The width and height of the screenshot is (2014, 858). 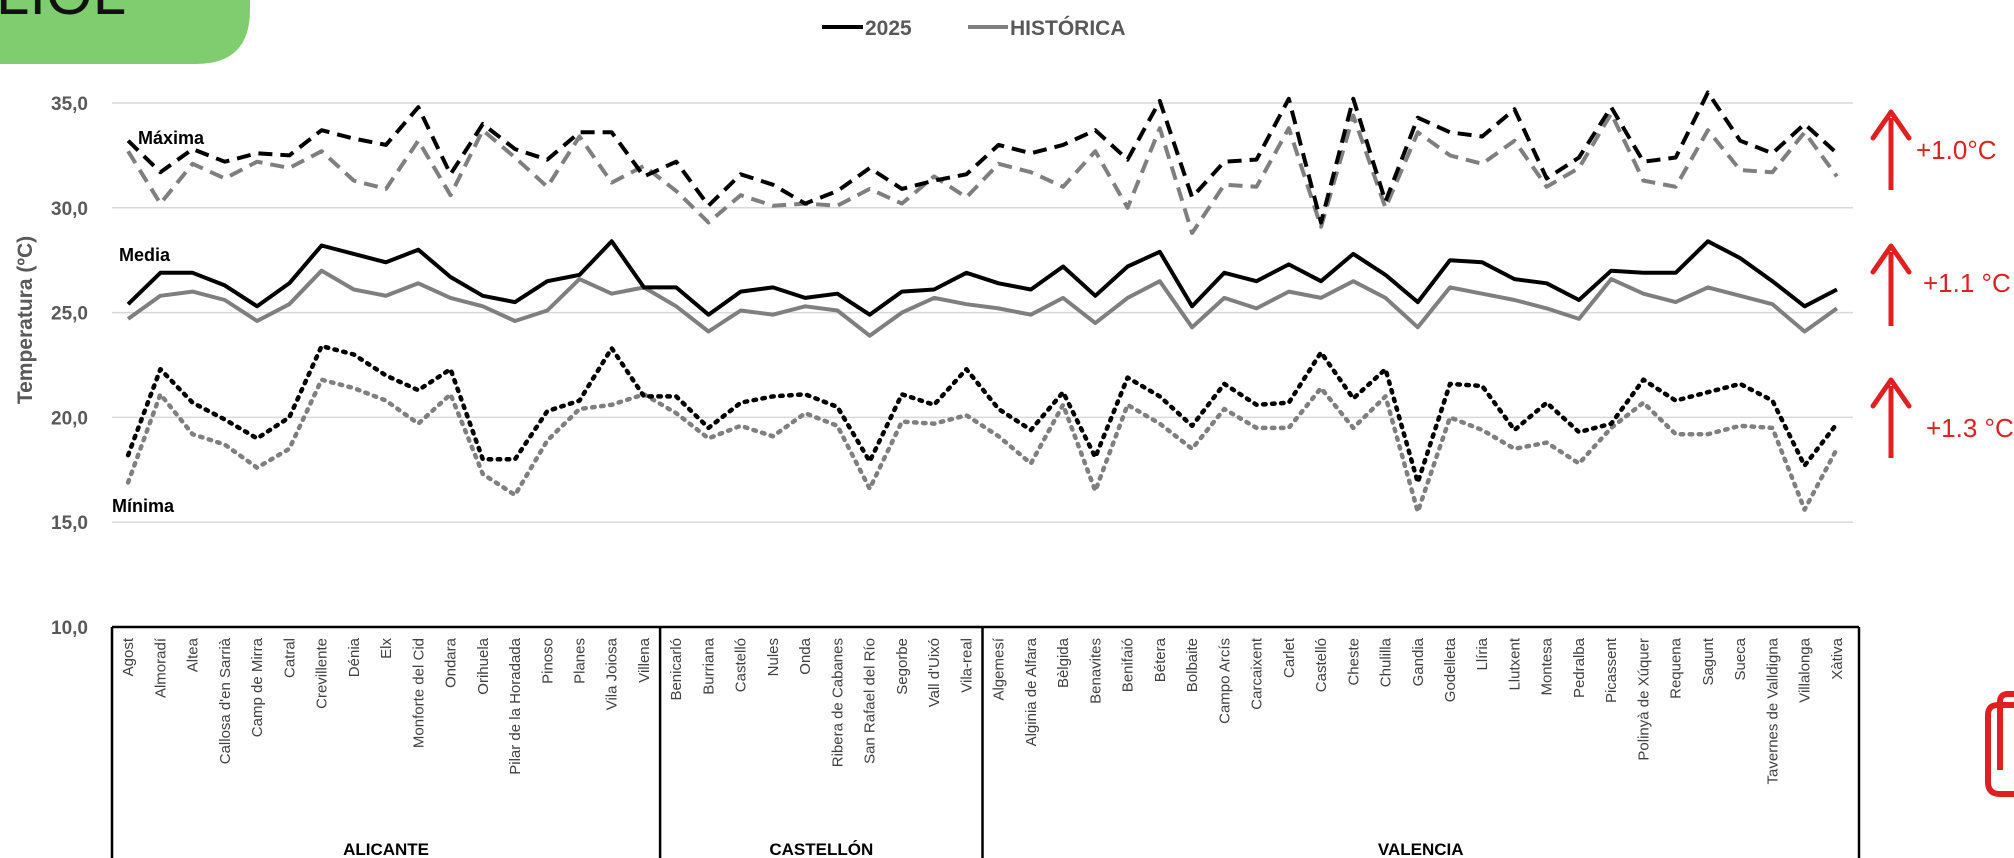 What do you see at coordinates (547, 661) in the screenshot?
I see `category-label: Pinoso` at bounding box center [547, 661].